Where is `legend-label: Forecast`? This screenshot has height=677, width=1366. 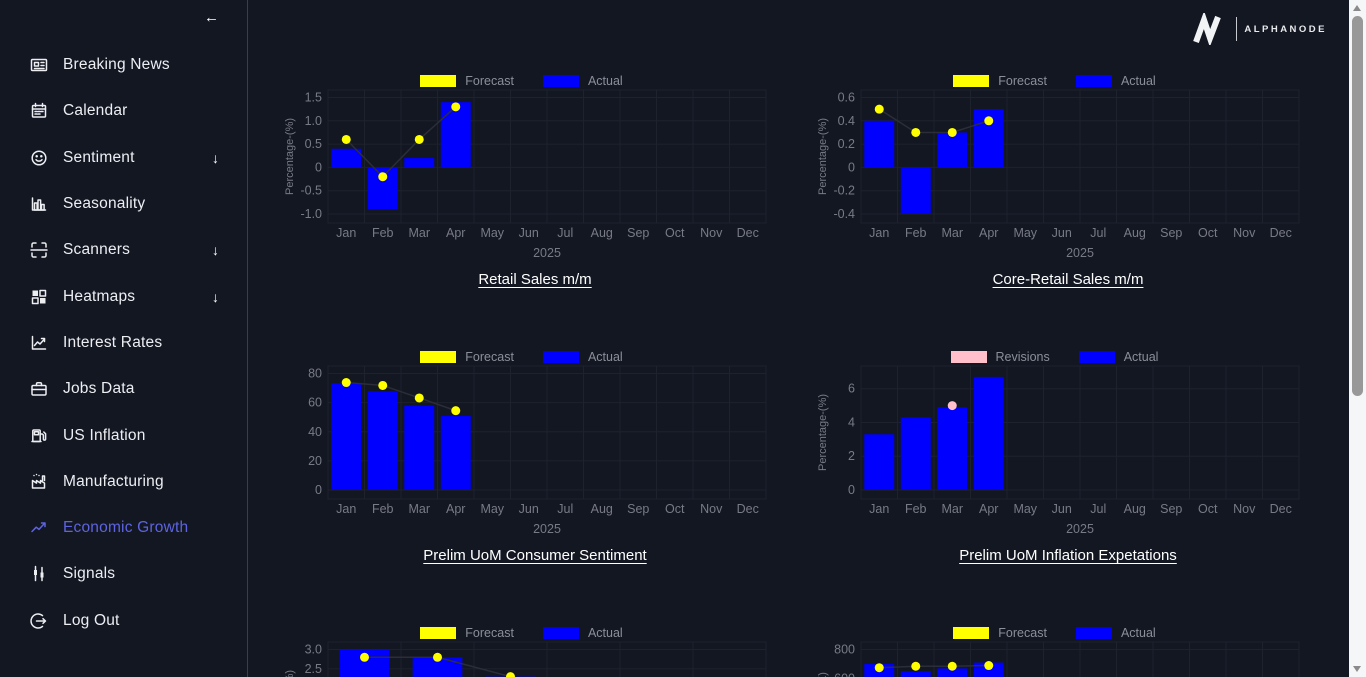 legend-label: Forecast is located at coordinates (1022, 633).